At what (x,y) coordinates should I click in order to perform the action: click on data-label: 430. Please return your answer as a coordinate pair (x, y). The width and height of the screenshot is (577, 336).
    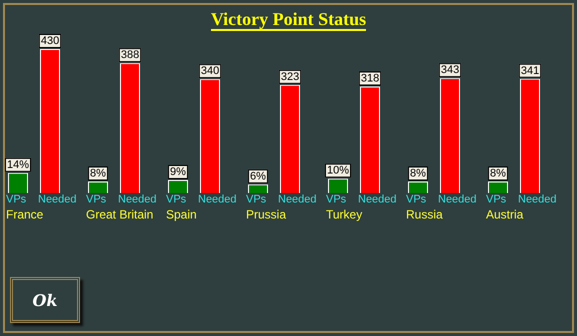
    Looking at the image, I should click on (50, 41).